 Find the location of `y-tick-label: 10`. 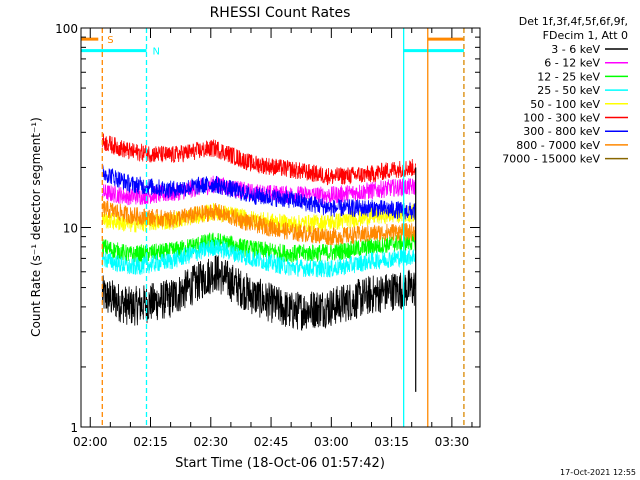

y-tick-label: 10 is located at coordinates (70, 229).